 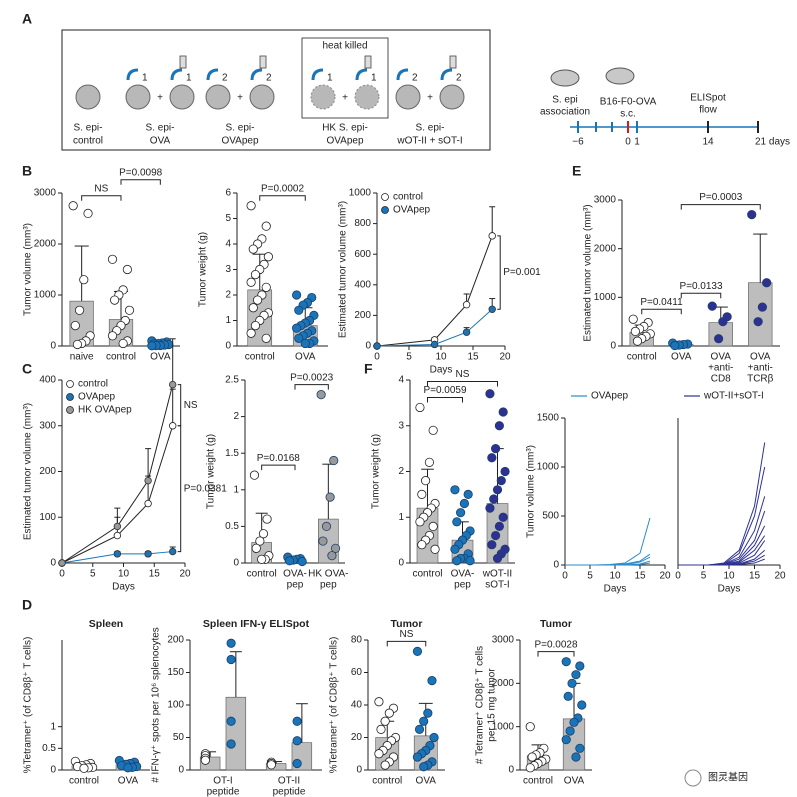 What do you see at coordinates (728, 777) in the screenshot?
I see `watermark: 图灵基因` at bounding box center [728, 777].